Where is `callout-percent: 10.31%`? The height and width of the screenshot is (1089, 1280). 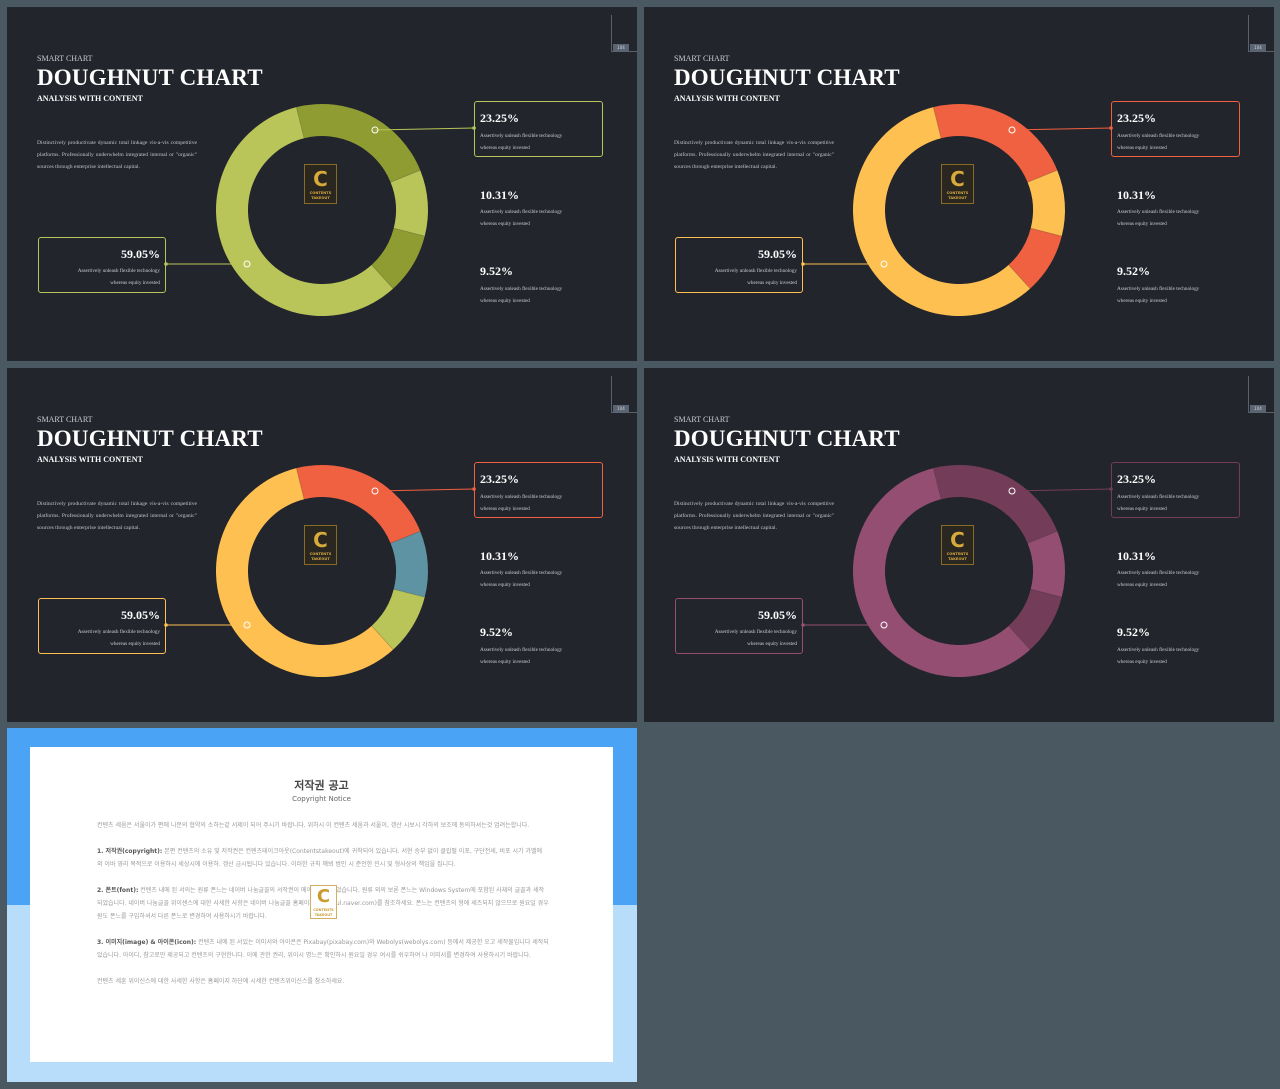 callout-percent: 10.31% is located at coordinates (1136, 556).